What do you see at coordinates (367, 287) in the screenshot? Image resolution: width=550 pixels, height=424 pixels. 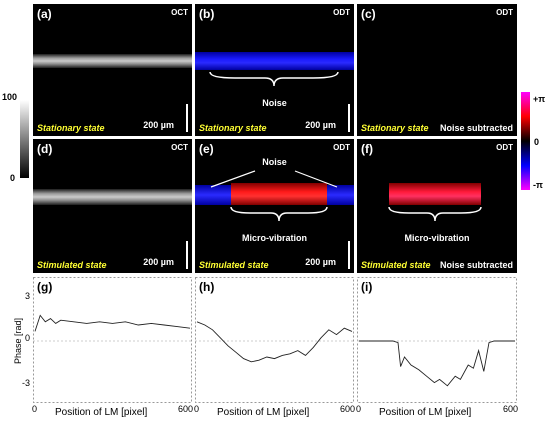 I see `plot-label: (i)` at bounding box center [367, 287].